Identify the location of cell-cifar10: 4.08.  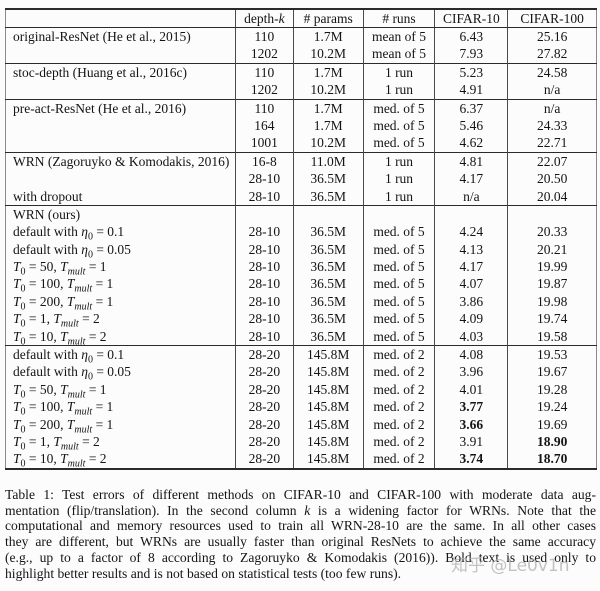
(471, 354).